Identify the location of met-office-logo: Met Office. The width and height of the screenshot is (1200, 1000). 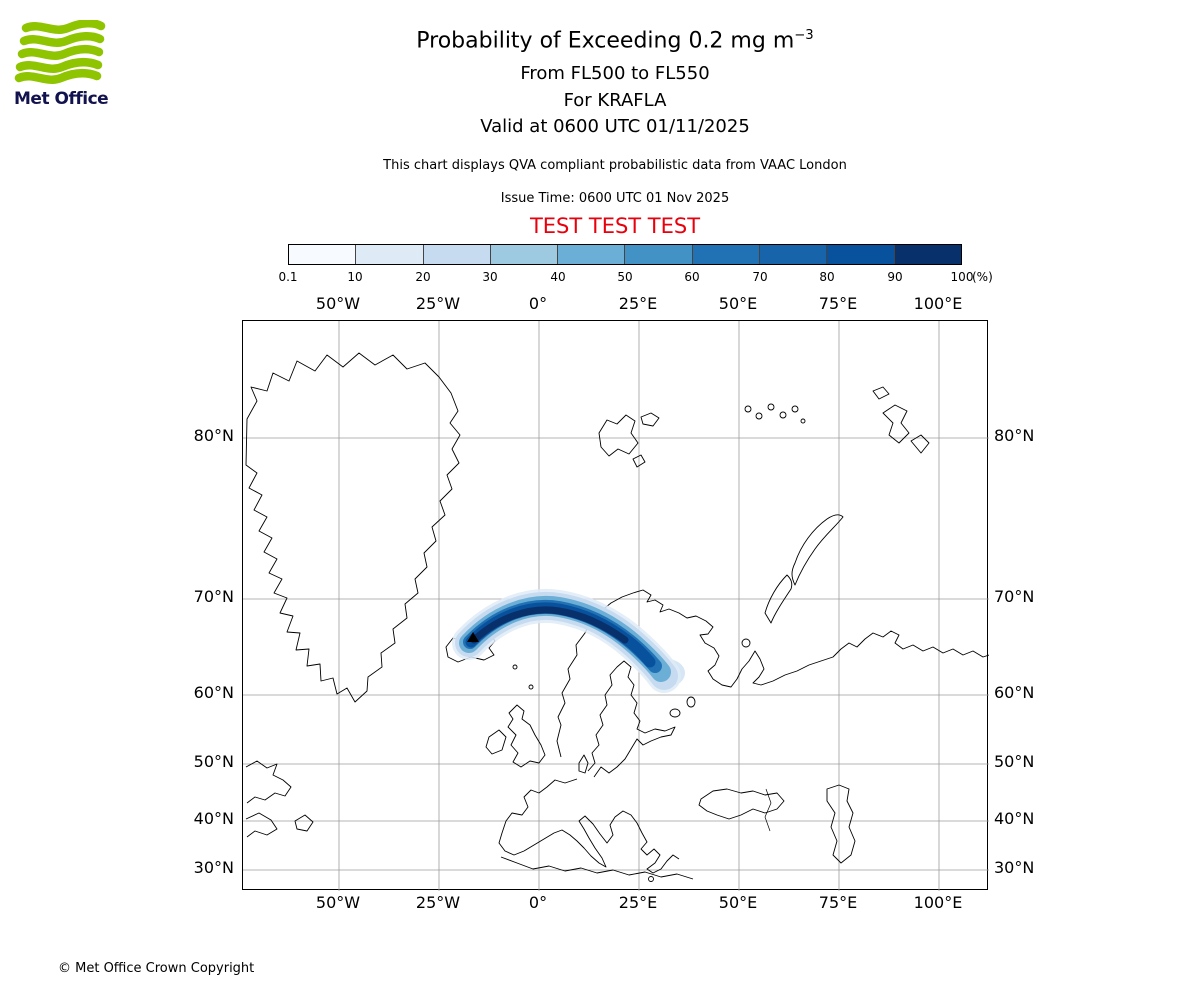
(66, 64).